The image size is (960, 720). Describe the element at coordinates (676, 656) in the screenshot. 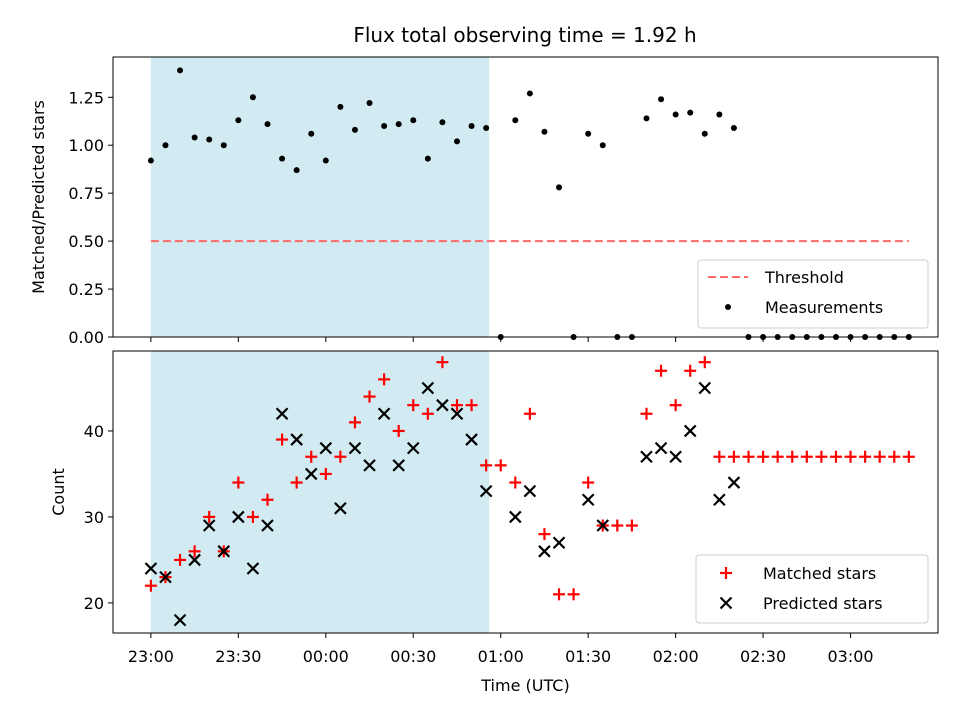

I see `count-x-tick-label: 02:00` at that location.